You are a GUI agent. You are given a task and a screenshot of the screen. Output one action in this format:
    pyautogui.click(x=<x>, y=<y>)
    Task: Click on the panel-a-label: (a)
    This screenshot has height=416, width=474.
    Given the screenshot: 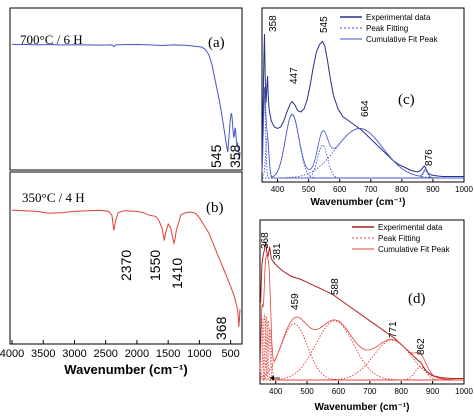 What is the action you would take?
    pyautogui.click(x=216, y=43)
    